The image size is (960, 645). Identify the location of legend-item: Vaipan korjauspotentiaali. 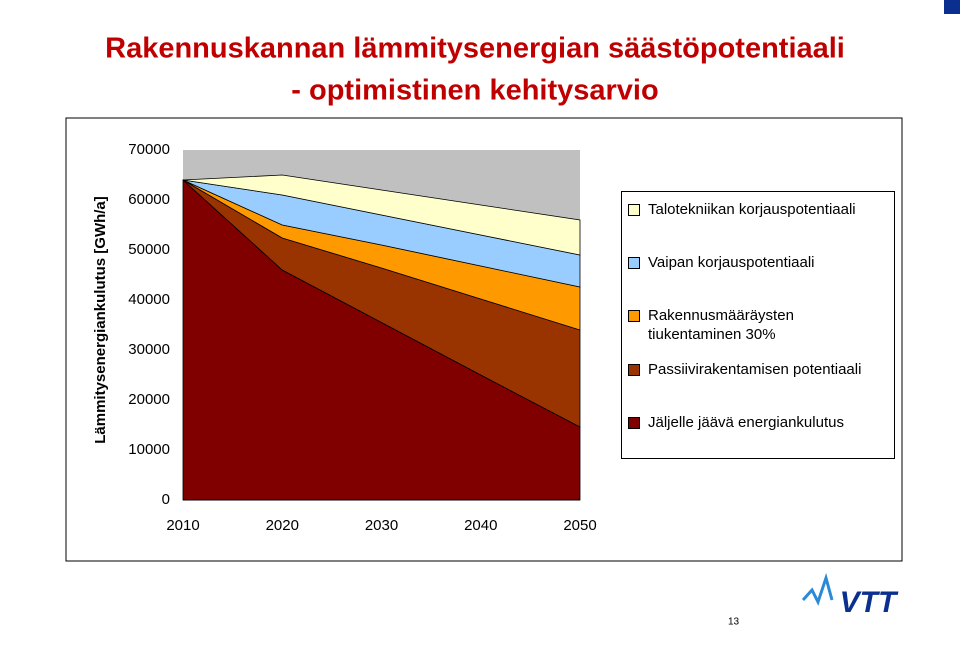
(721, 262).